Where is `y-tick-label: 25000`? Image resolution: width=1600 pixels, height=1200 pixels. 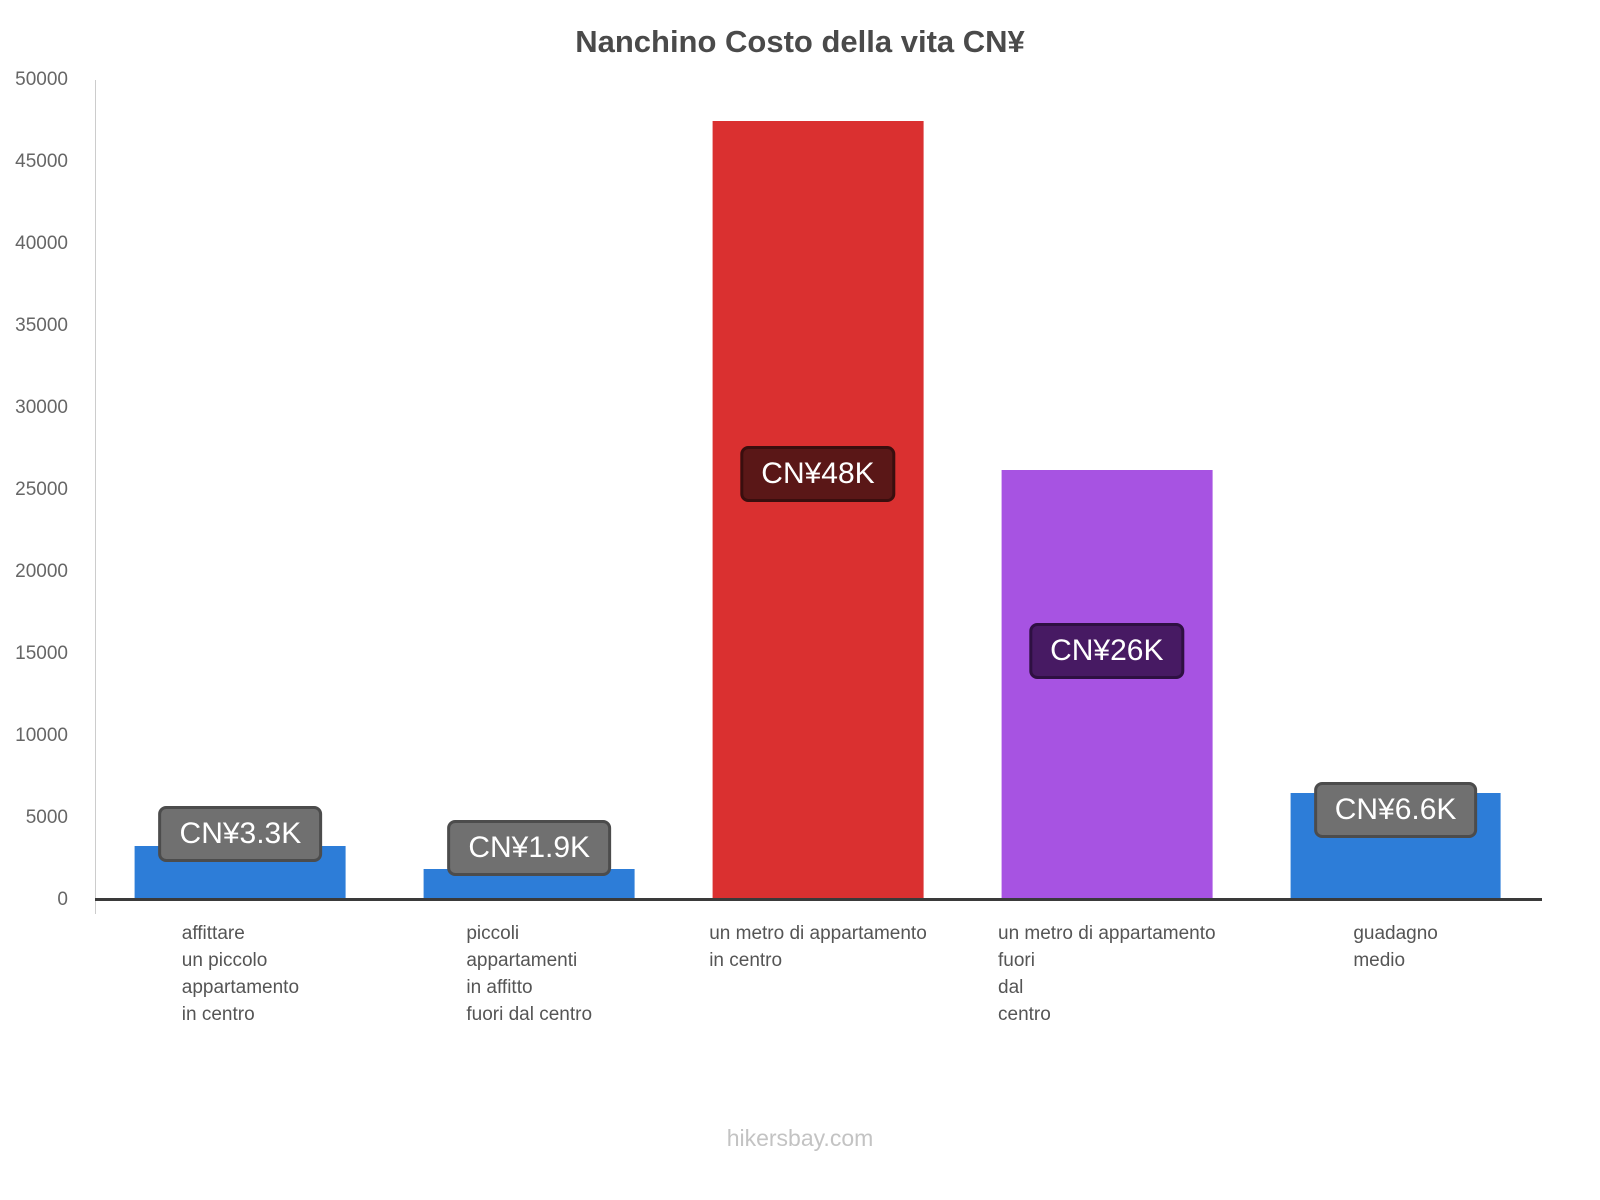 y-tick-label: 25000 is located at coordinates (41, 489).